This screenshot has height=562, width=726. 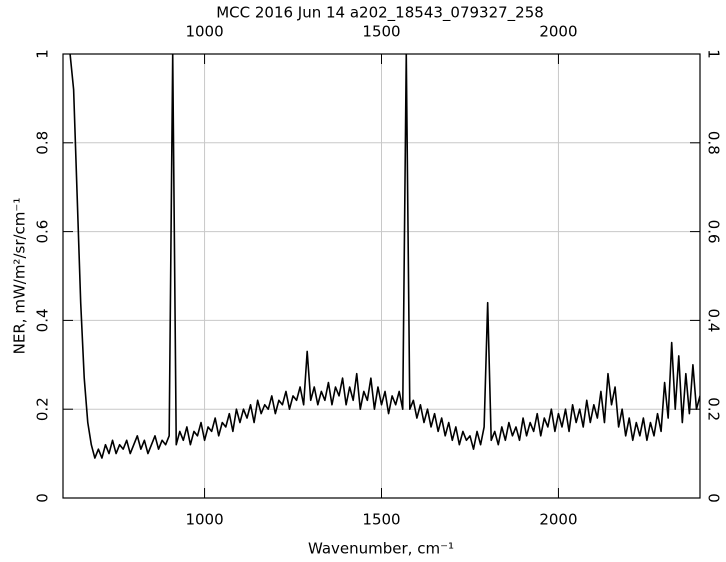 I want to click on x-tick-label: 2000, so click(x=558, y=520).